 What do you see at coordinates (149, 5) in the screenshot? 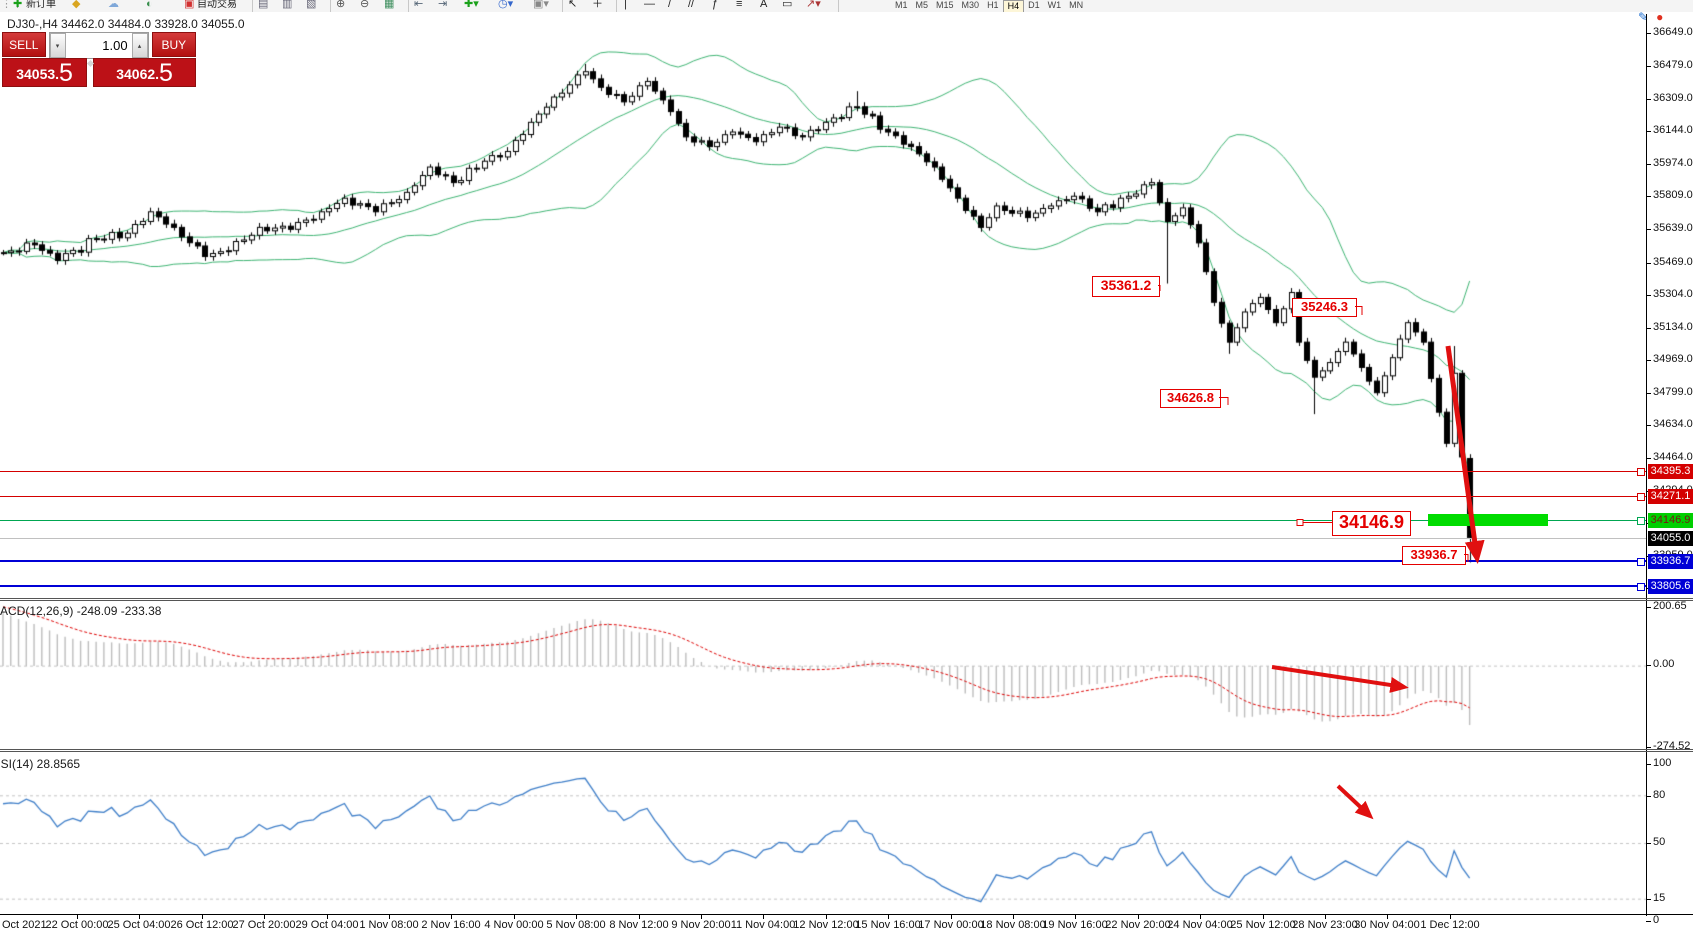
I see `globe-icon: ◐` at bounding box center [149, 5].